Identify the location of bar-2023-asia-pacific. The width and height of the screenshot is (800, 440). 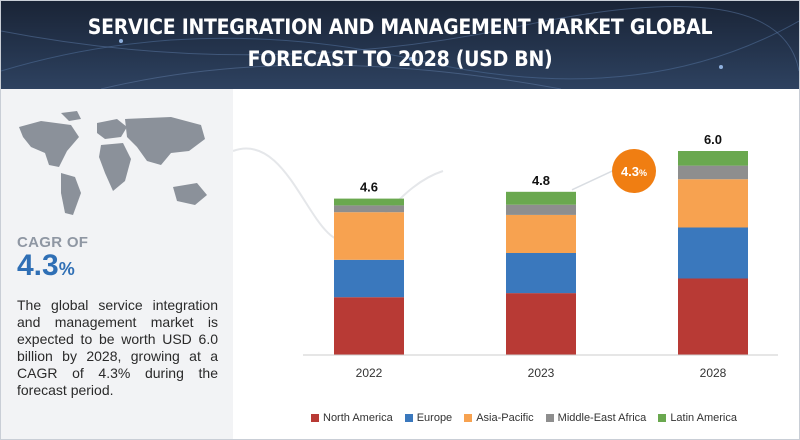
(541, 233).